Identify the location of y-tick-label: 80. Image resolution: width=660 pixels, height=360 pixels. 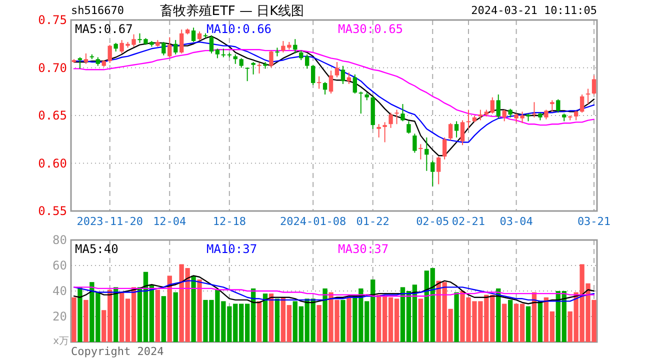
(59, 240).